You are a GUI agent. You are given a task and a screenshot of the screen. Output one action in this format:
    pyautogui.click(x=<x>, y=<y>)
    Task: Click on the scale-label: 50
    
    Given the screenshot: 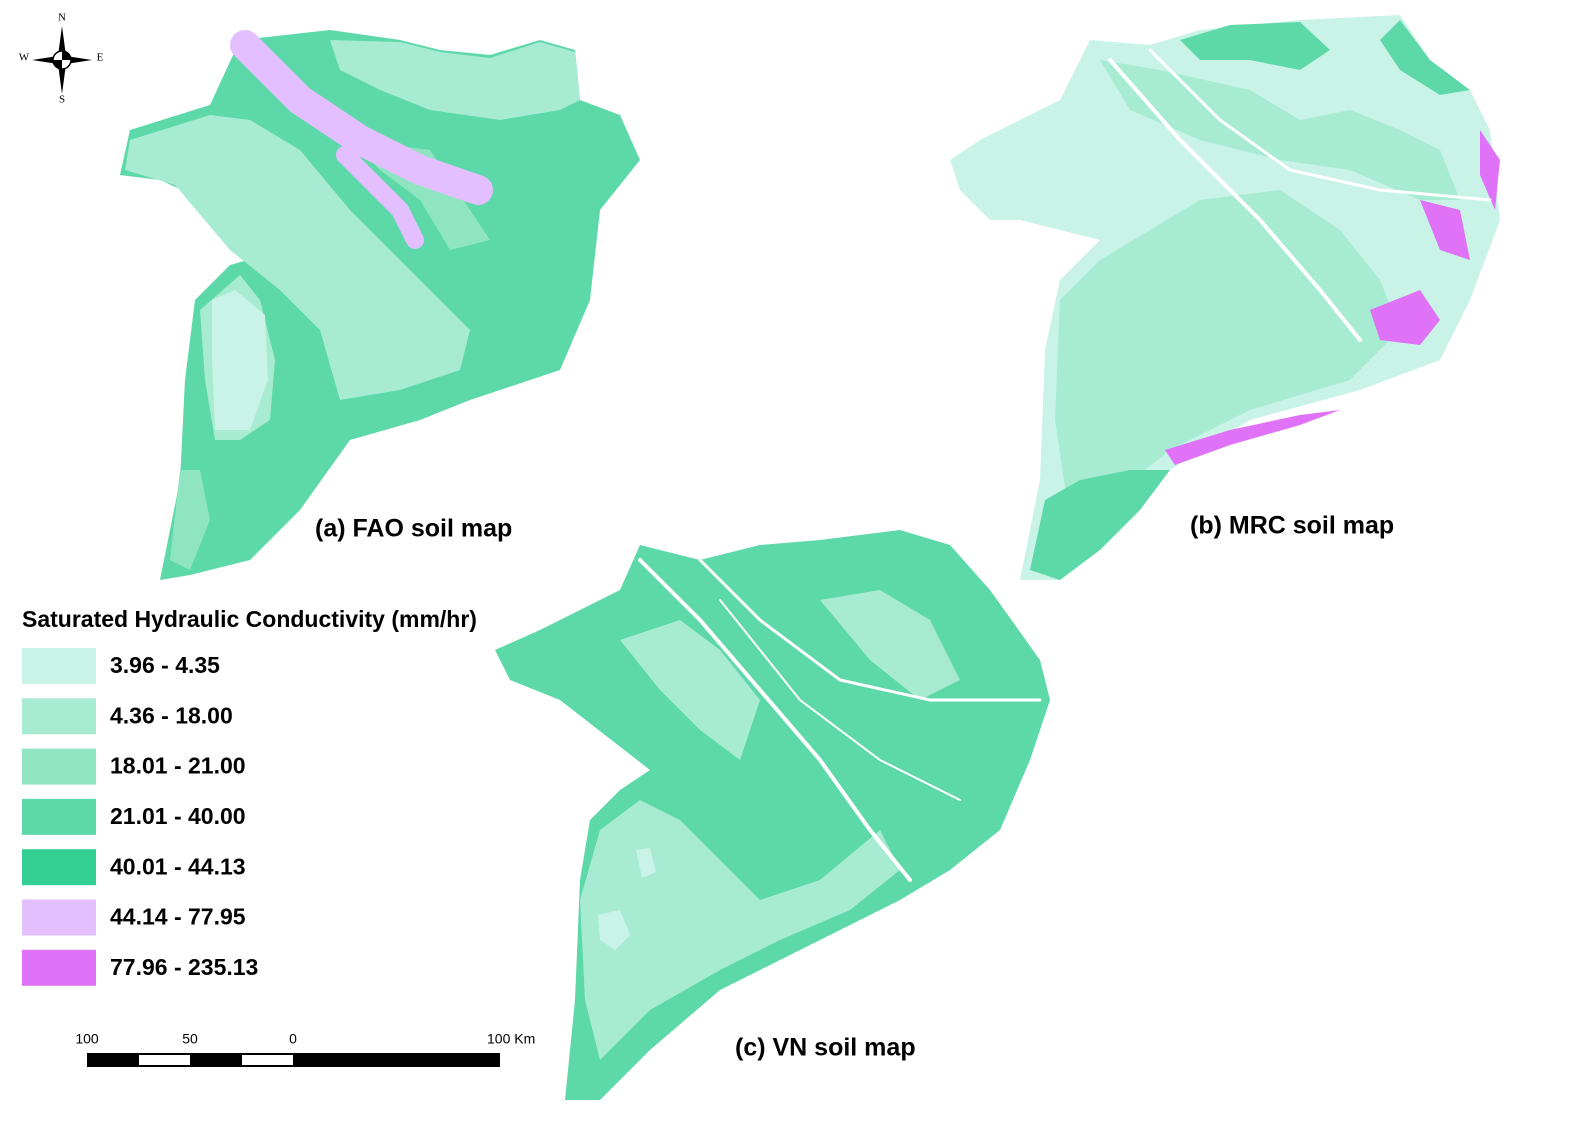 What is the action you would take?
    pyautogui.click(x=190, y=1039)
    